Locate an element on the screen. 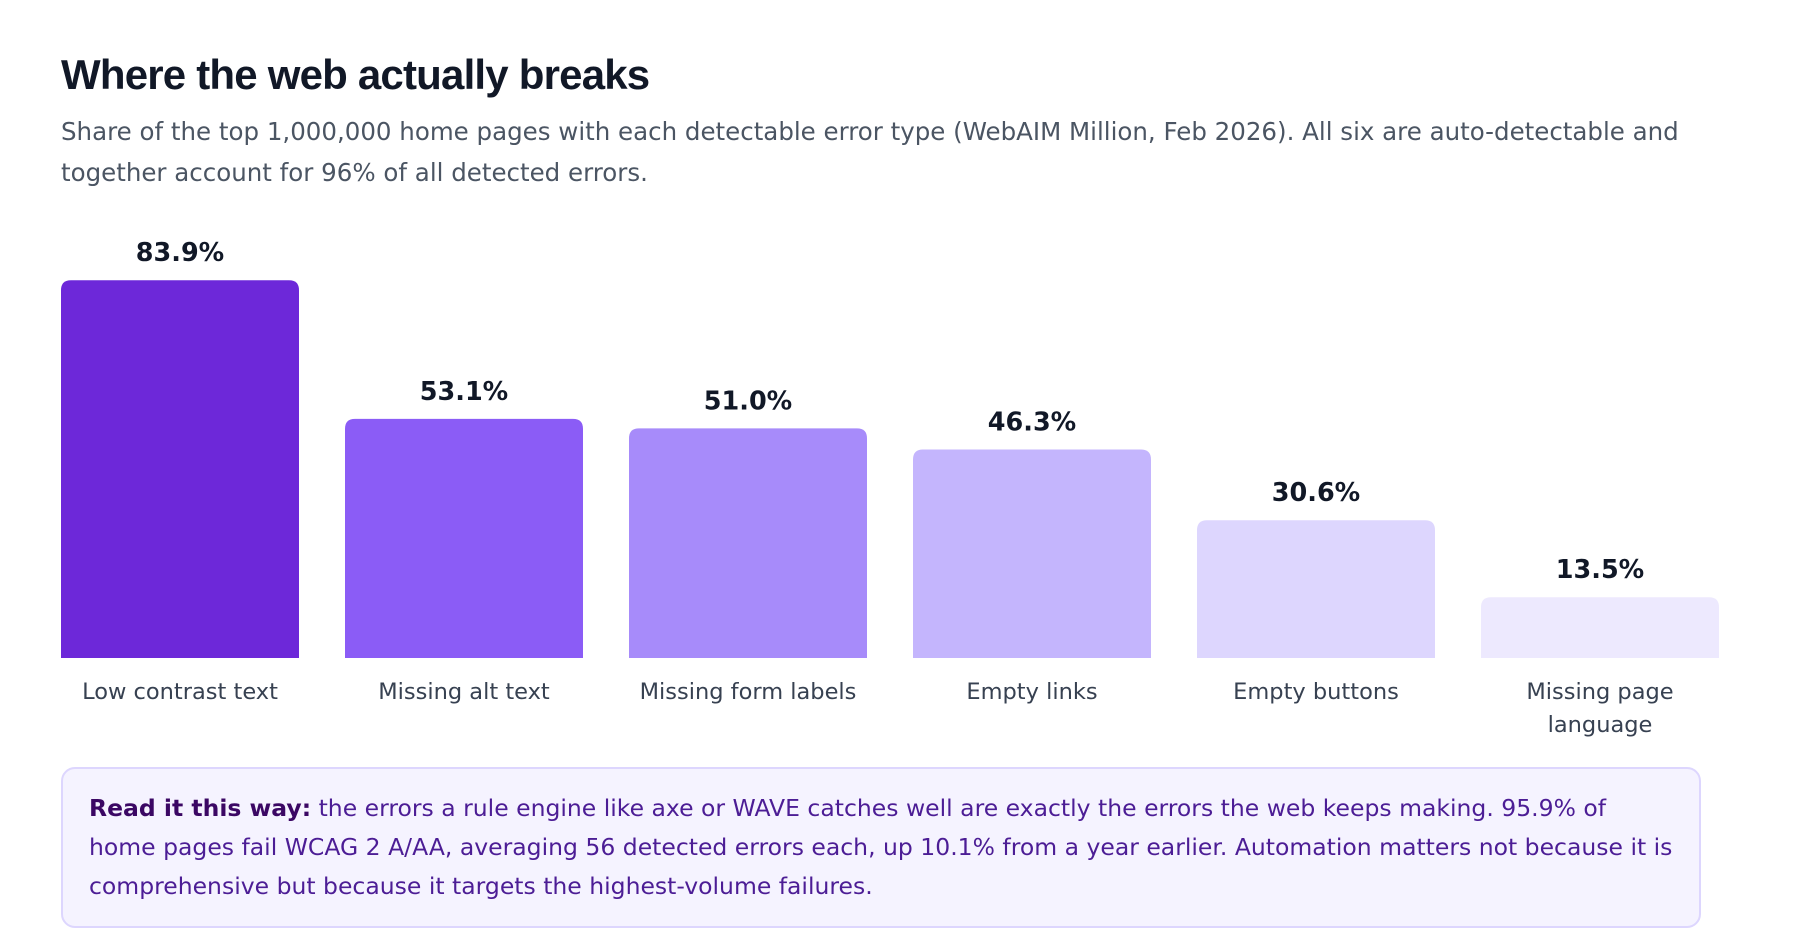  value-label-missing-page-language: 13.5% is located at coordinates (1600, 570).